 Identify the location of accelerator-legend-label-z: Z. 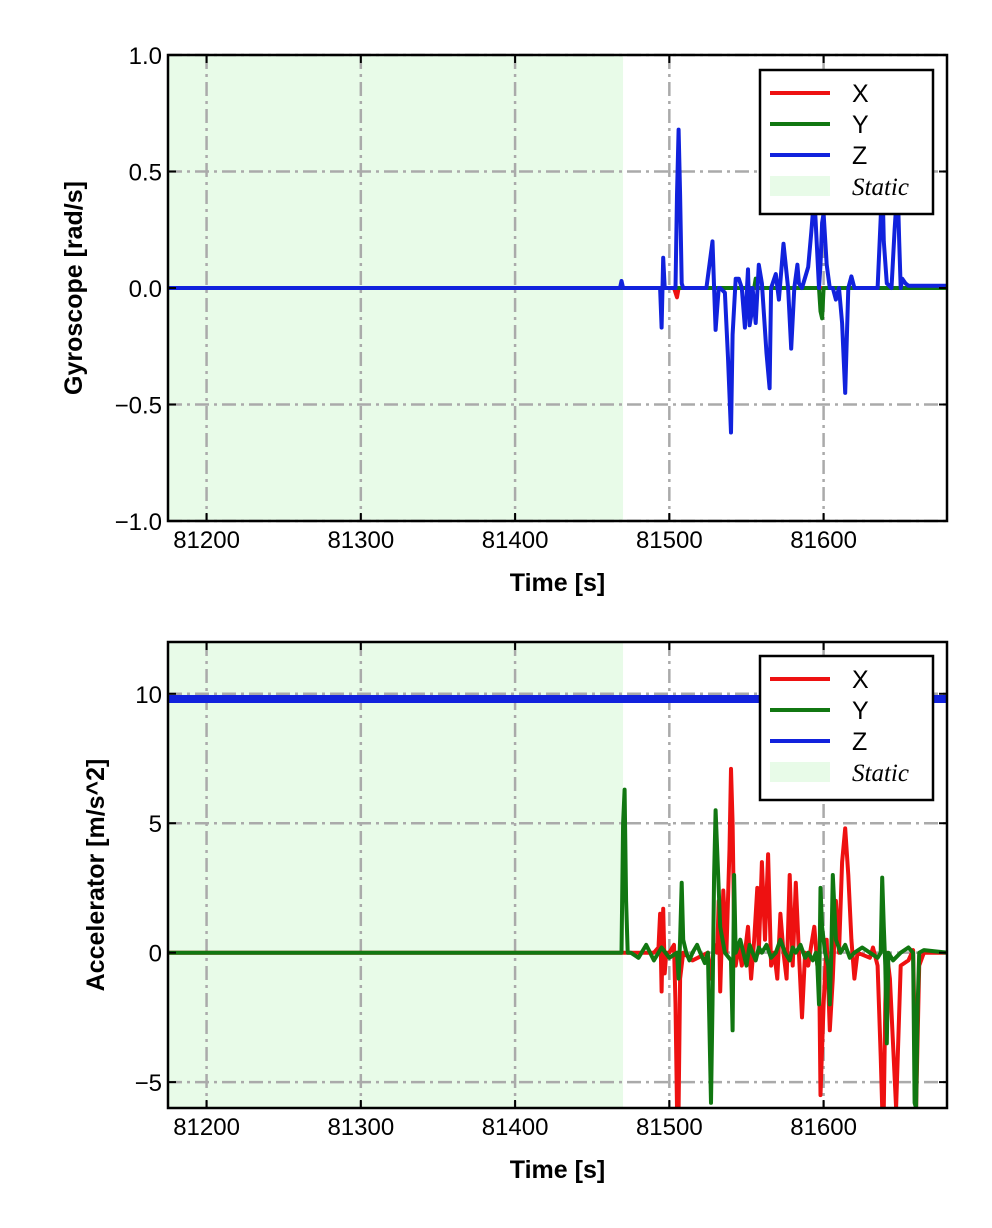
(859, 742).